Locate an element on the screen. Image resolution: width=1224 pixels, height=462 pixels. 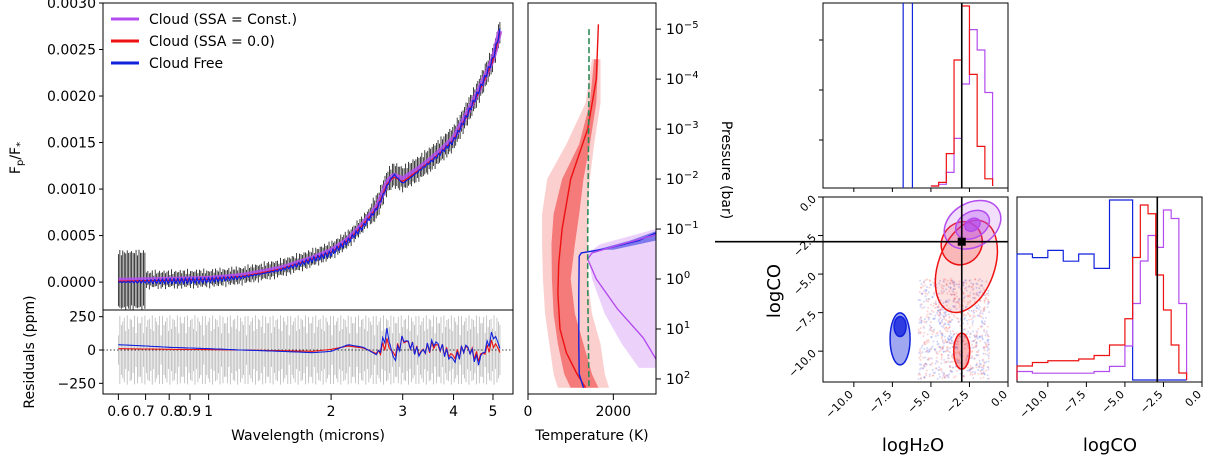
spectrum-y-tick-label: 0.0025 is located at coordinates (71, 51).